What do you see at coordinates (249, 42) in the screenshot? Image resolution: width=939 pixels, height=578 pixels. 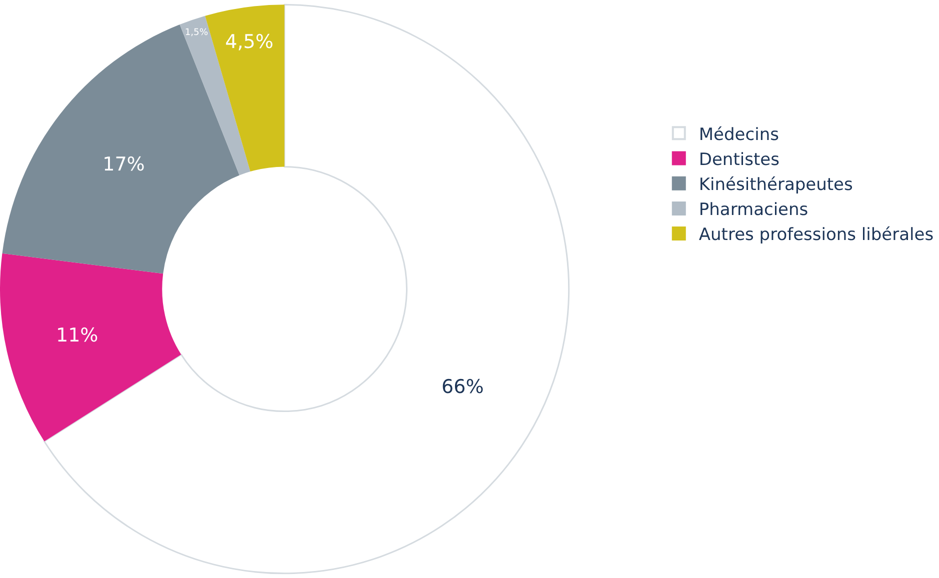 I see `data-label: 4,5%` at bounding box center [249, 42].